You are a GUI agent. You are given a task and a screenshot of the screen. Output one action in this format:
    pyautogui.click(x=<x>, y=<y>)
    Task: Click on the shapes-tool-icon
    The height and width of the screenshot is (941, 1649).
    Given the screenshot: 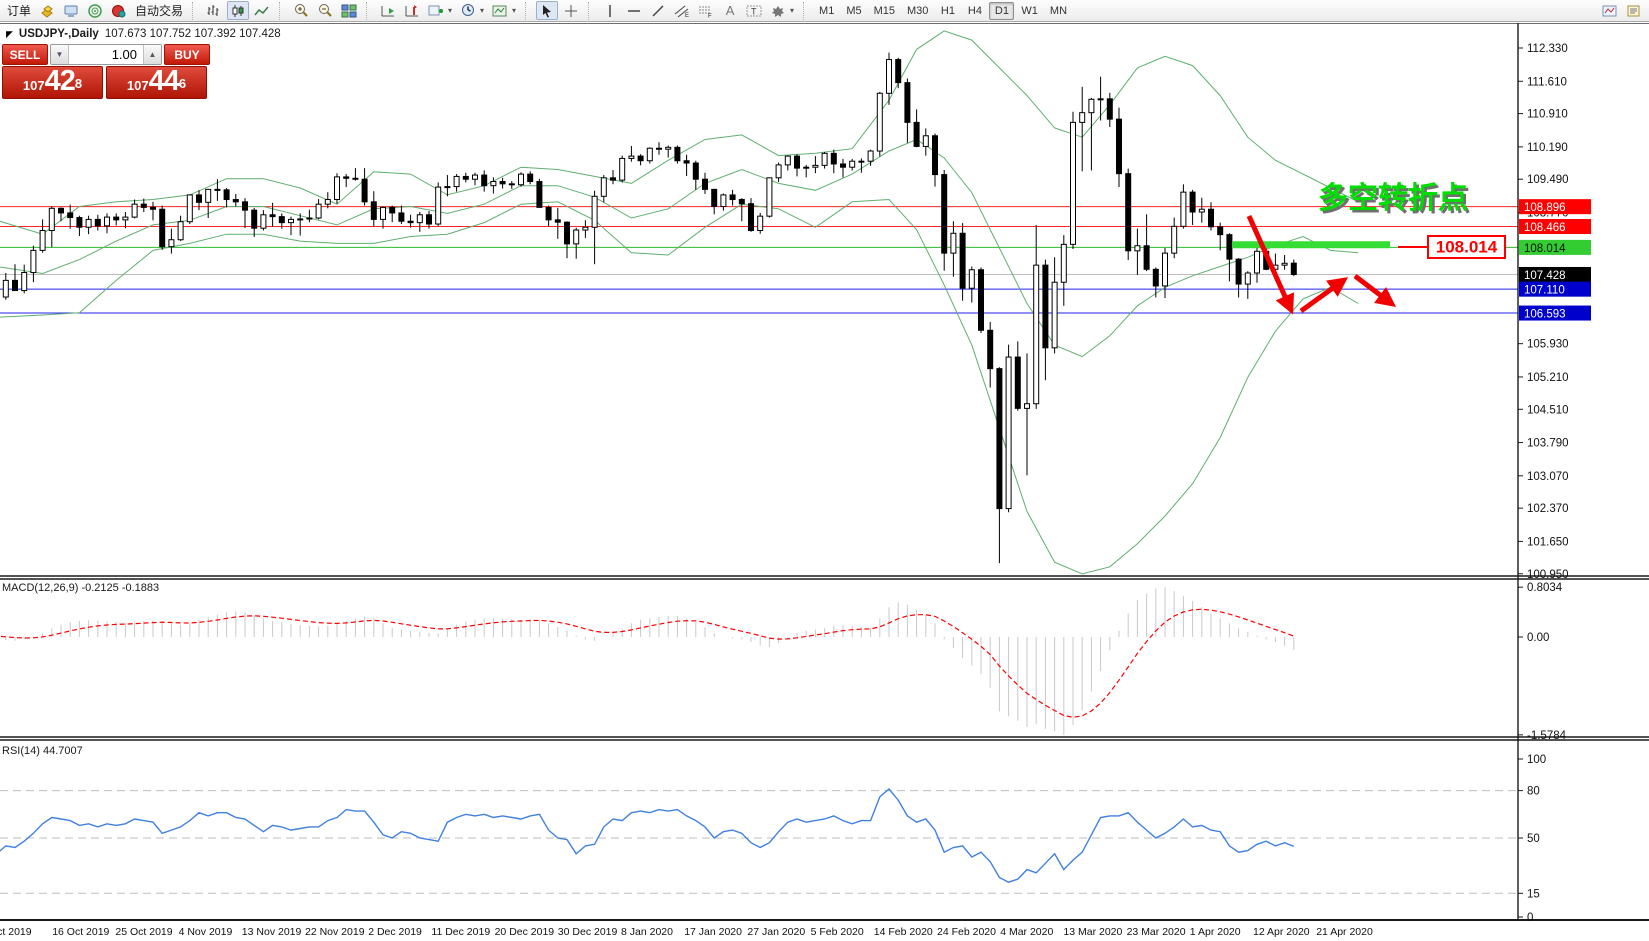 What is the action you would take?
    pyautogui.click(x=778, y=10)
    